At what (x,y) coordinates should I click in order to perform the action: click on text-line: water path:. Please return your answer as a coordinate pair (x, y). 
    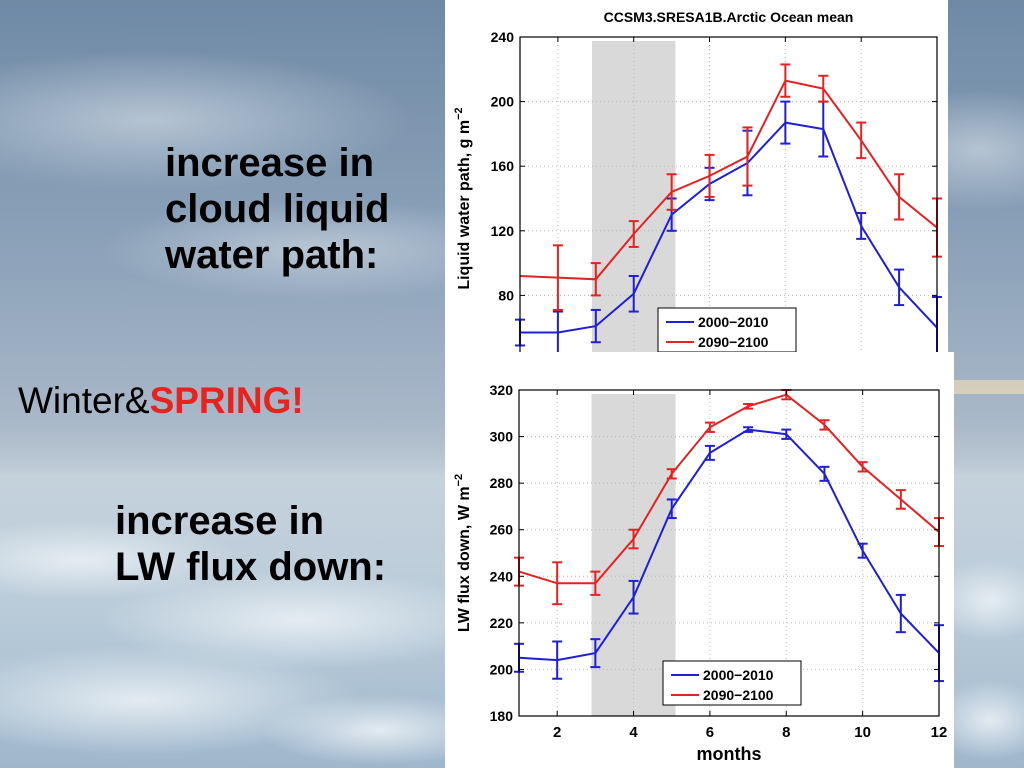
    Looking at the image, I should click on (272, 255).